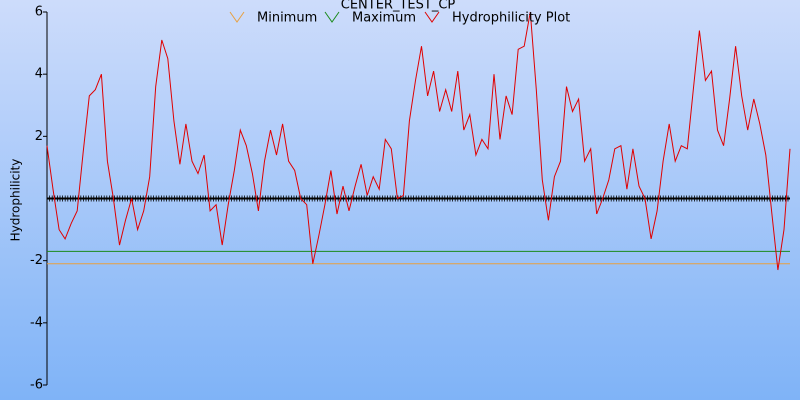  Describe the element at coordinates (36, 322) in the screenshot. I see `y-tick-label: -4` at that location.